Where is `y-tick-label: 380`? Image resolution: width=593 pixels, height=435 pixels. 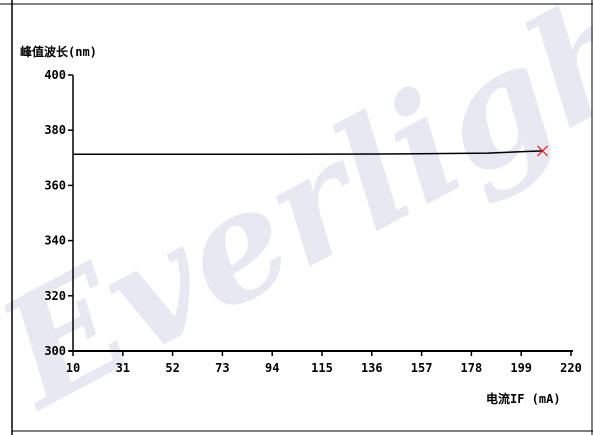 y-tick-label: 380 is located at coordinates (55, 130).